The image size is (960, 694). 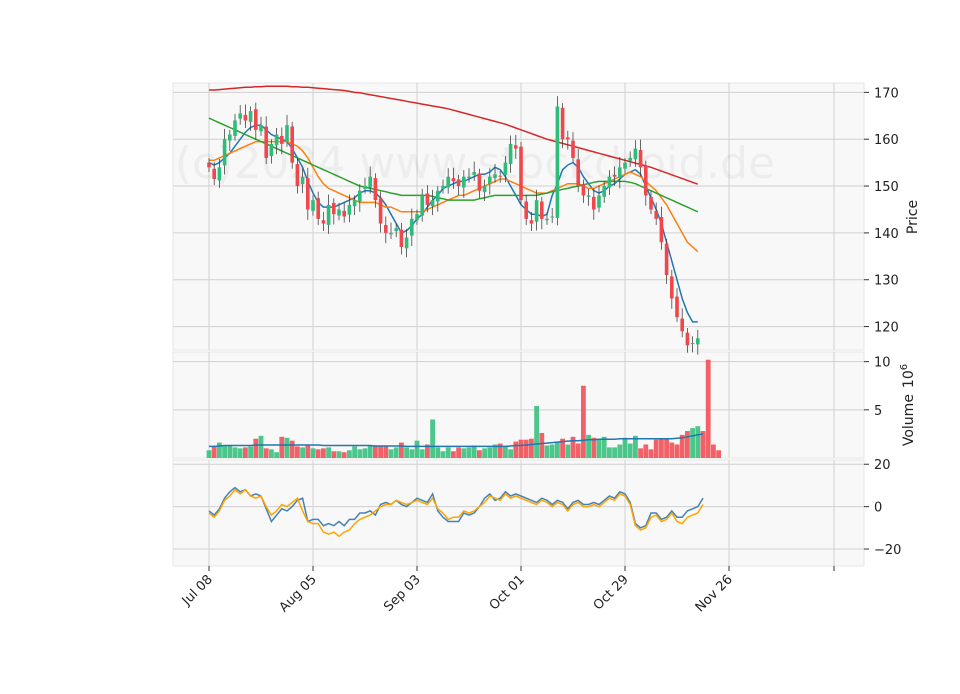 I want to click on oscillator-line, so click(x=456, y=507).